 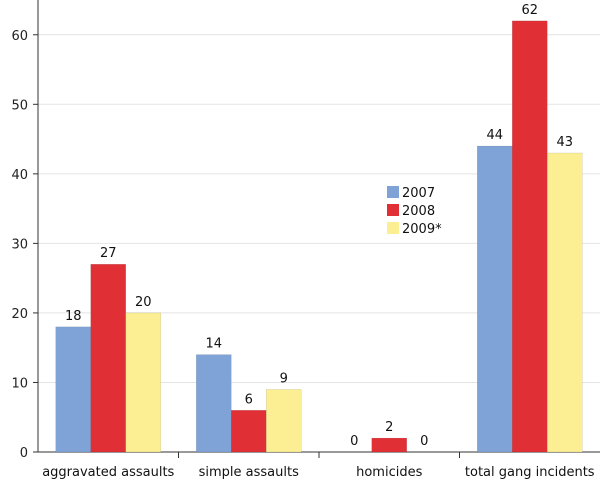 I want to click on y-tick-label: 10, so click(x=19, y=383).